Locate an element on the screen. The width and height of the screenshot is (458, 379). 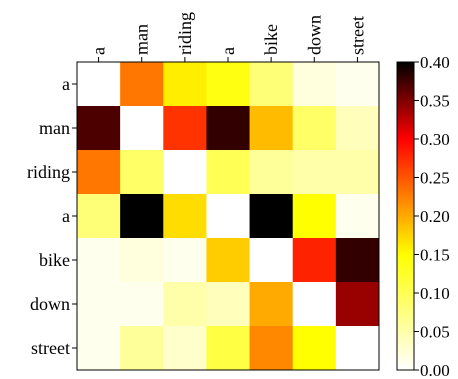
x-tick-label: street is located at coordinates (357, 35).